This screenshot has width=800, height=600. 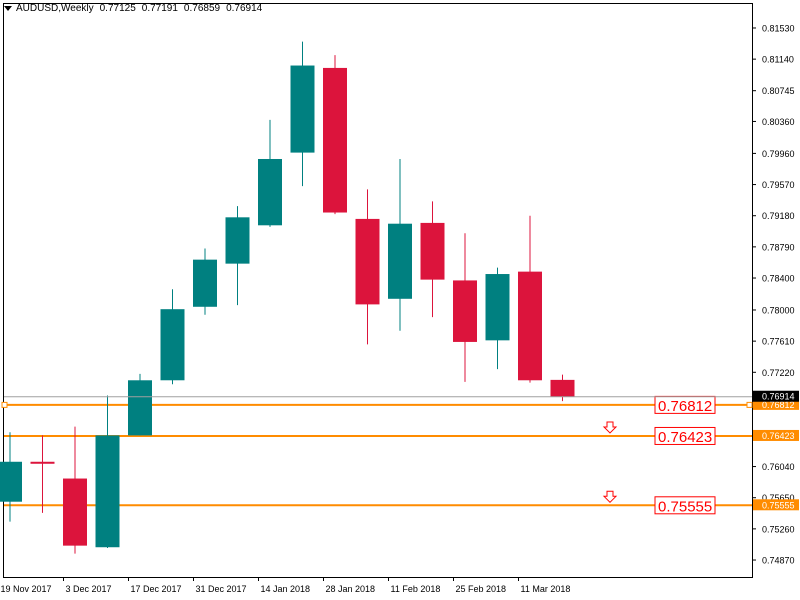 I want to click on symbol-label: AUDUSD,Weekly, so click(x=55, y=8).